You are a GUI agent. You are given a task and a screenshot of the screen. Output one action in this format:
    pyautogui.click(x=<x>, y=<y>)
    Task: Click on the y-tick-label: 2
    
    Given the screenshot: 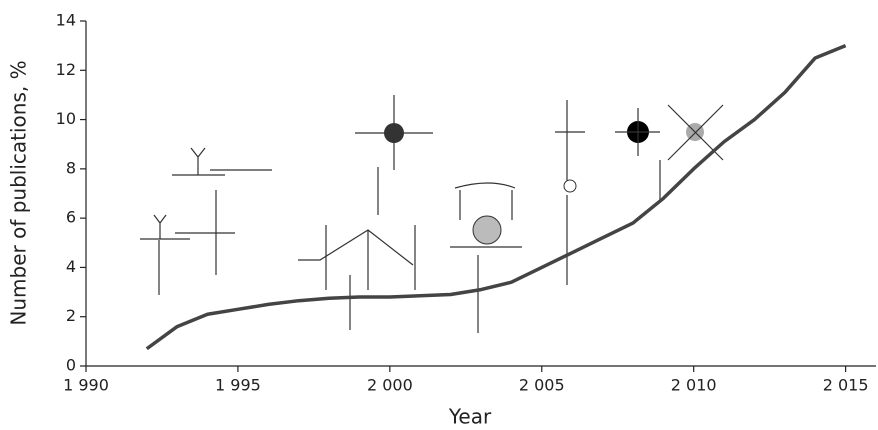 What is the action you would take?
    pyautogui.click(x=71, y=315)
    